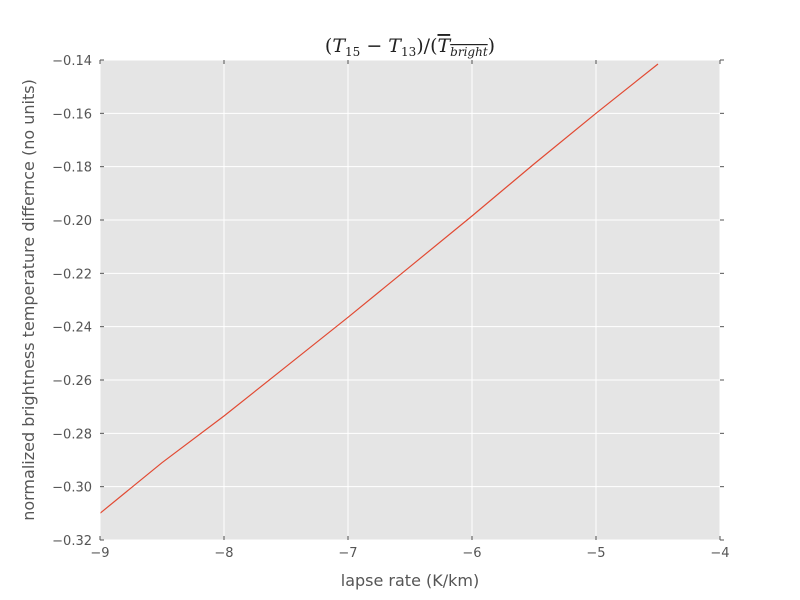 Image resolution: width=800 pixels, height=600 pixels. Describe the element at coordinates (72, 328) in the screenshot. I see `y-tick-label: −0.24` at that location.